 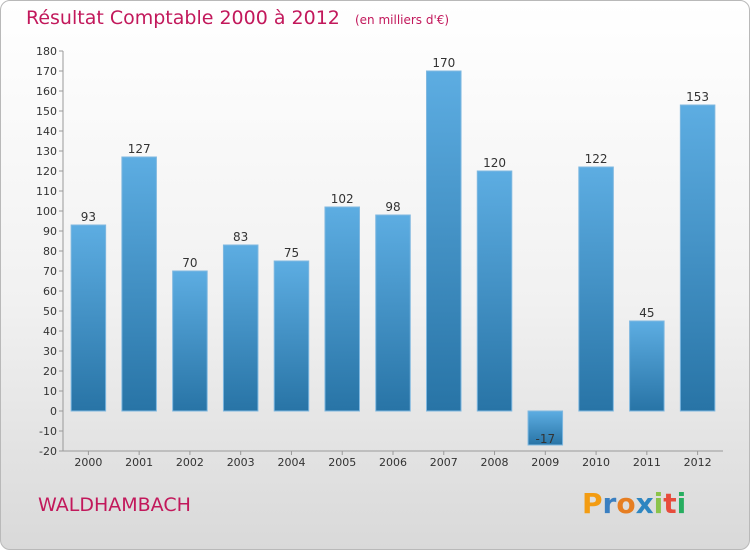 I want to click on y-tick-label: 140, so click(x=46, y=131).